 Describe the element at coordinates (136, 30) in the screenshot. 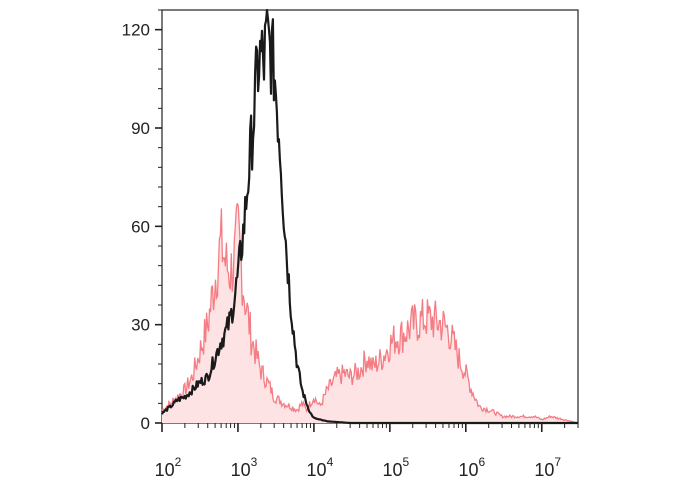

I see `y-tick-label: 120` at that location.